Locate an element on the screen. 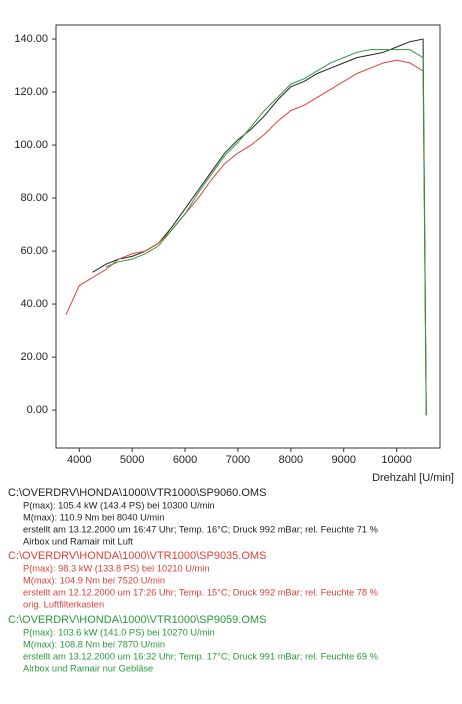 This screenshot has height=704, width=462. x-axis-label: Drehzahl [U/min] is located at coordinates (413, 478).